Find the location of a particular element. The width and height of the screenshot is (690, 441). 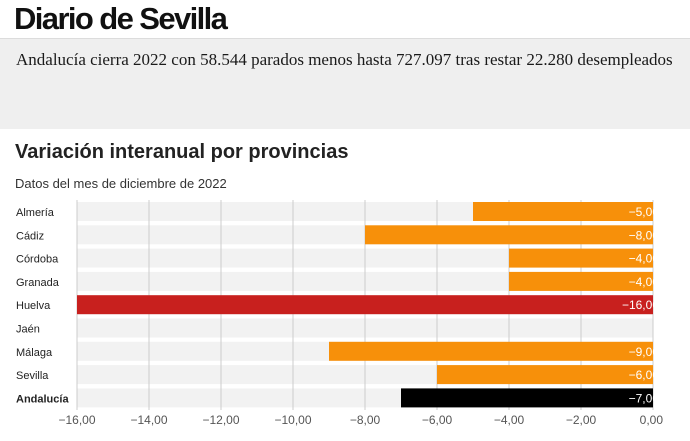

x-tick-label: −16,00 is located at coordinates (76, 420).